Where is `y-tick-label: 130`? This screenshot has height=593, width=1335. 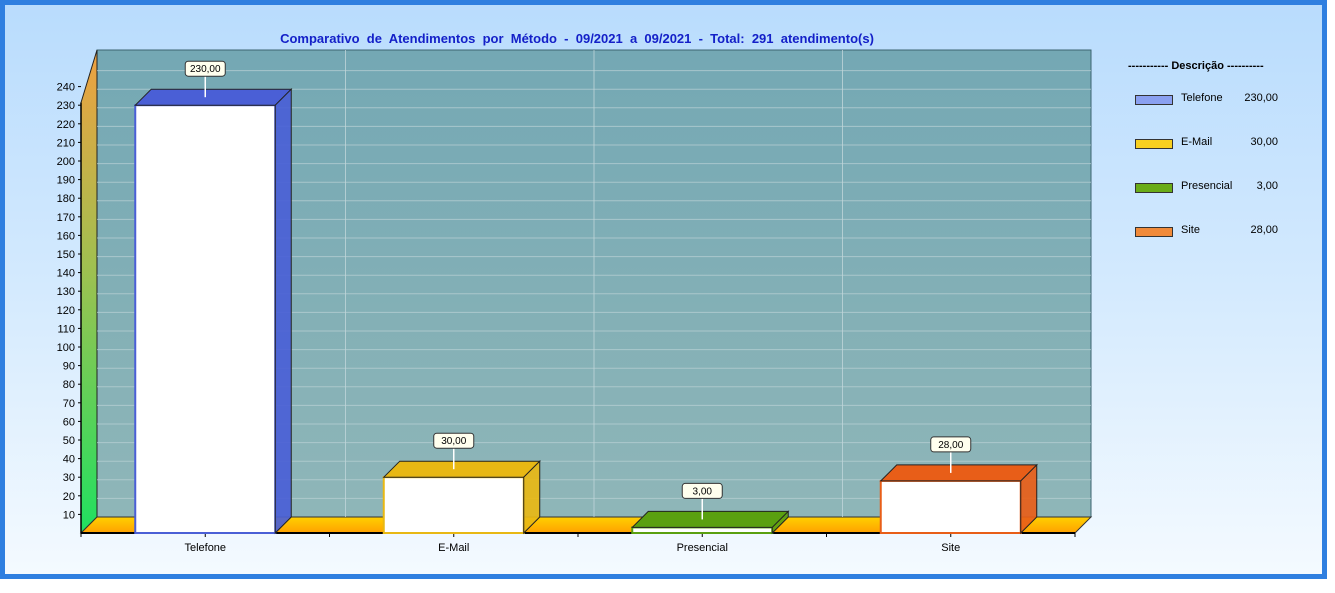 y-tick-label: 130 is located at coordinates (66, 292).